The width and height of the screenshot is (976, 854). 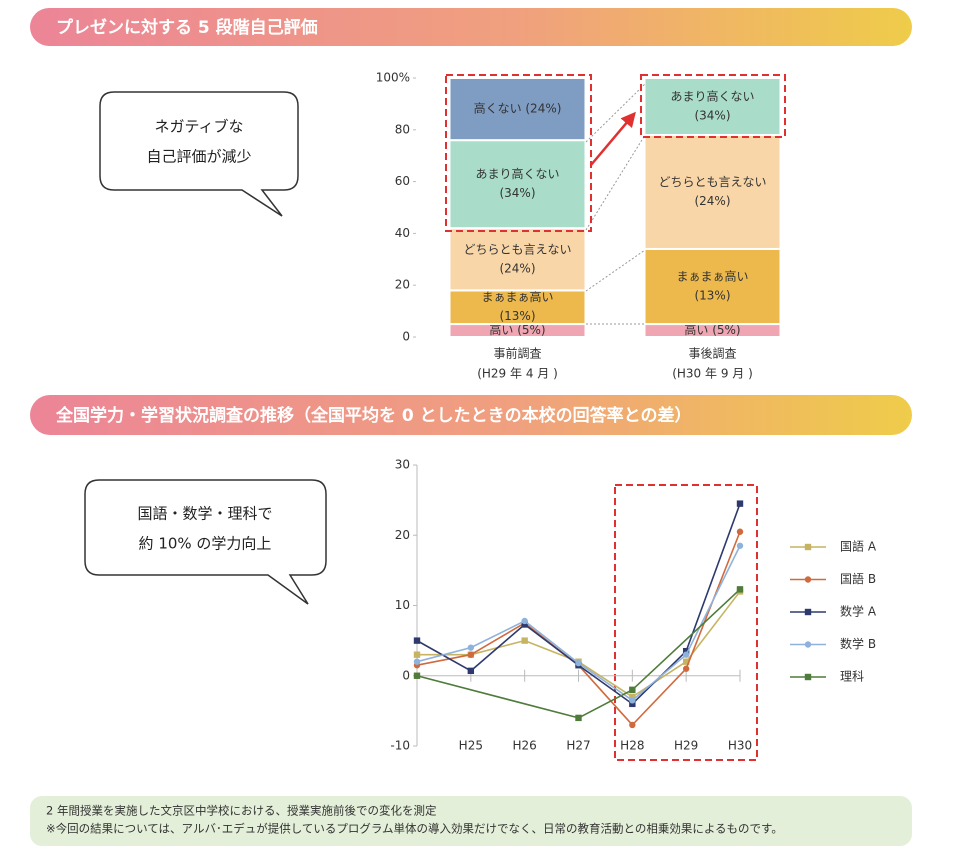 I want to click on y-tick-label: 30, so click(x=402, y=465).